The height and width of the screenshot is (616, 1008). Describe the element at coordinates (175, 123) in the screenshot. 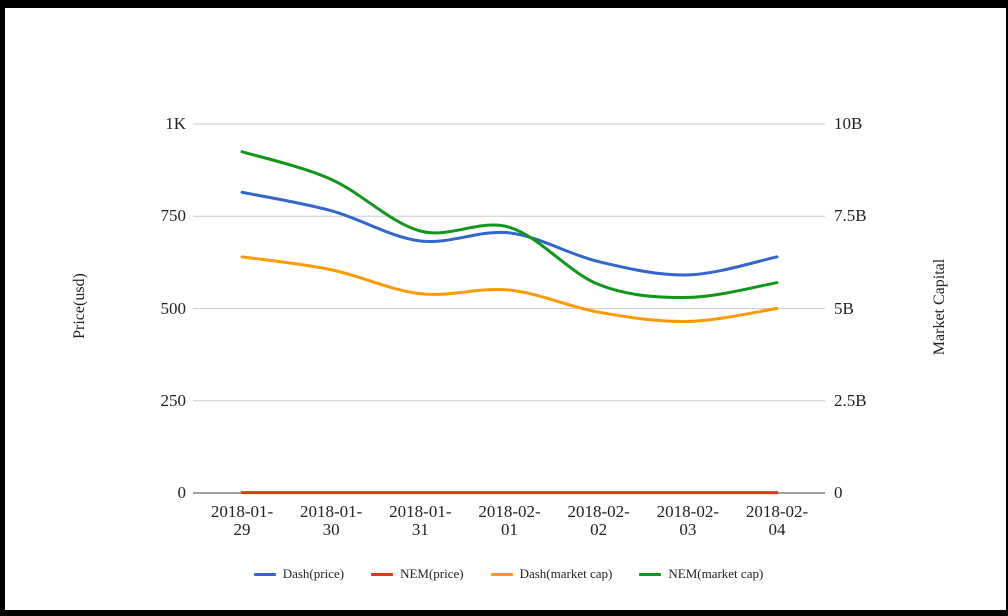

I see `left-tick-label: 1K` at that location.